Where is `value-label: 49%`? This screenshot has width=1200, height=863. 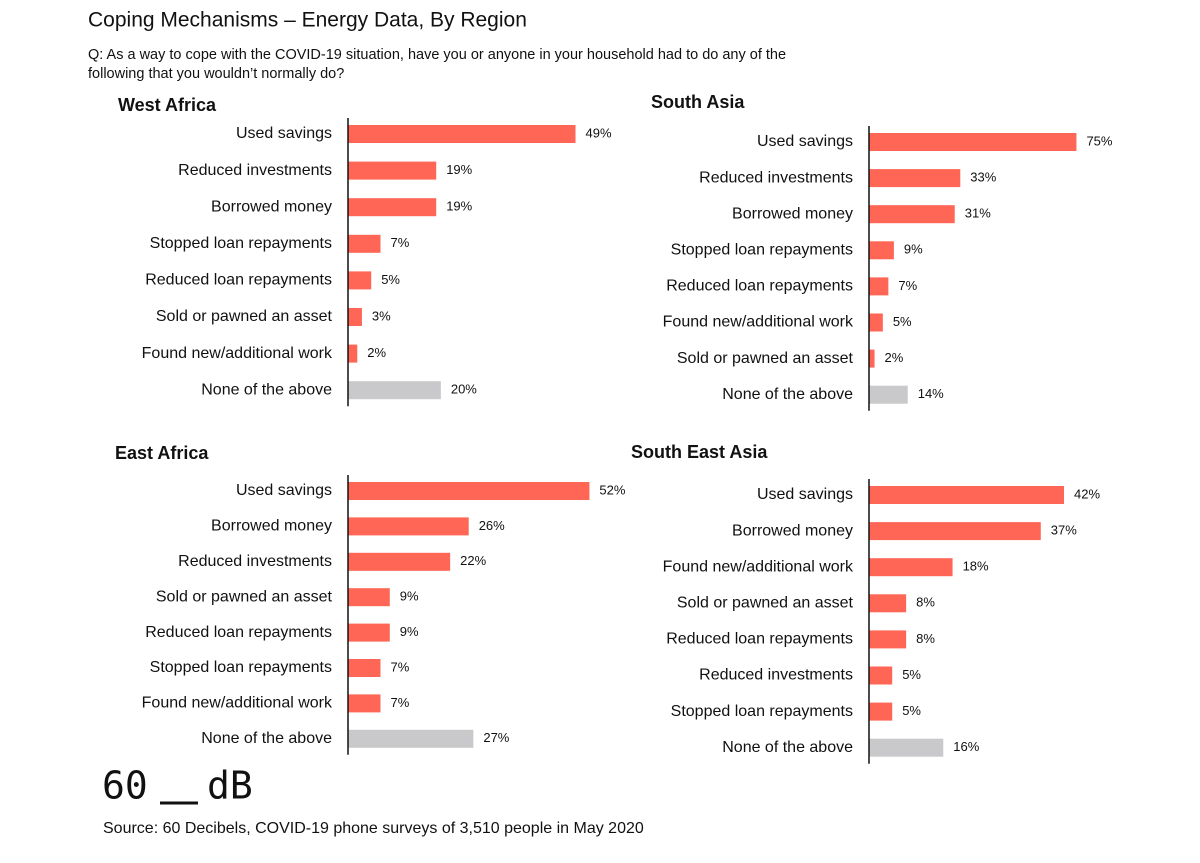
value-label: 49% is located at coordinates (599, 132).